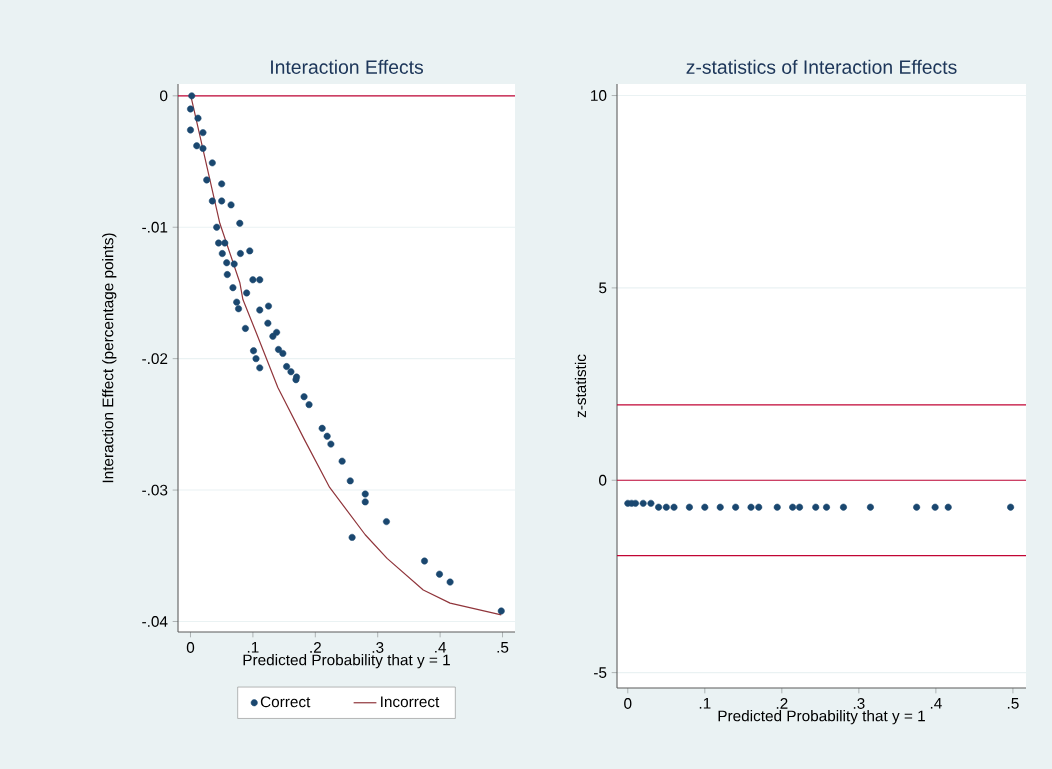 This screenshot has height=769, width=1052. Describe the element at coordinates (155, 227) in the screenshot. I see `y-tick-label: -.01` at that location.